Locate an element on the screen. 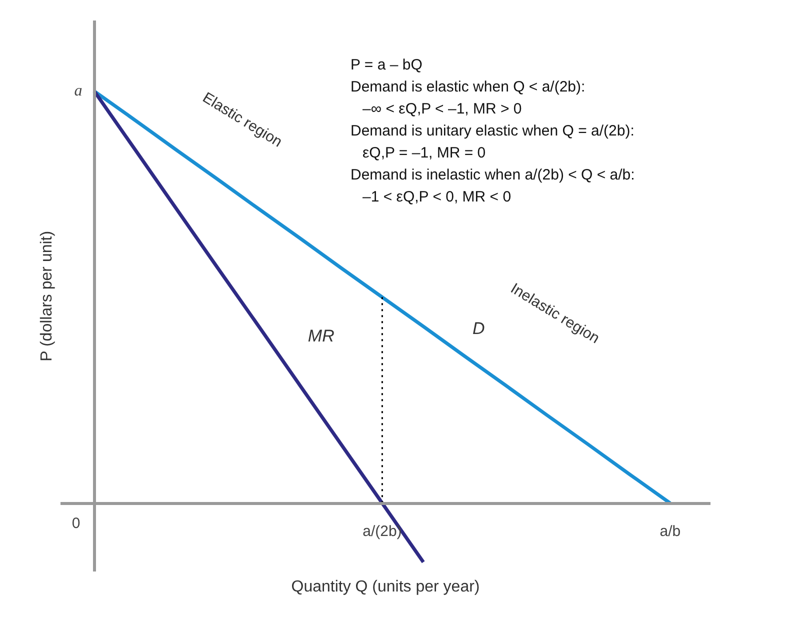  x-tick-label: 0 is located at coordinates (76, 523).